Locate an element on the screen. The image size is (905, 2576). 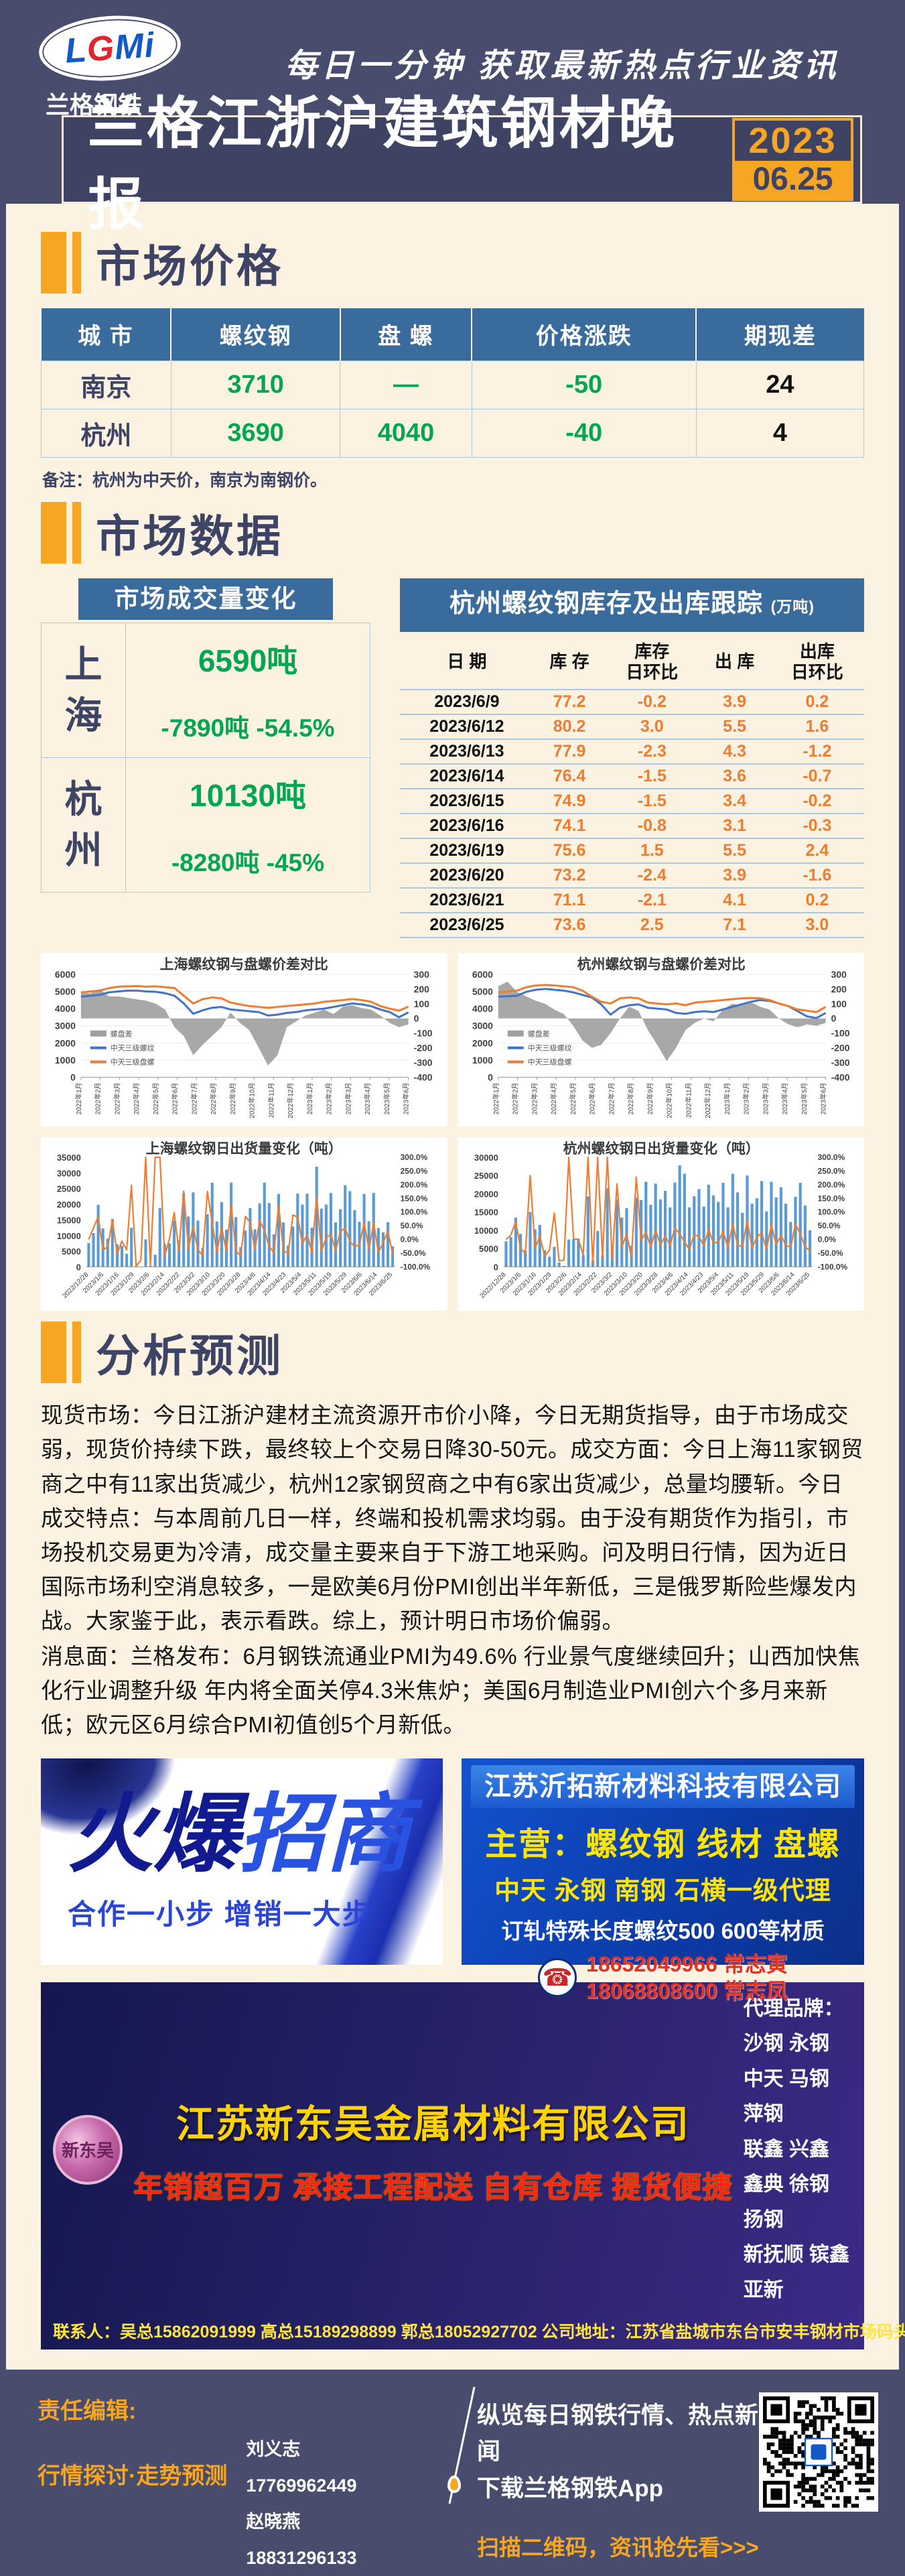
inventory-value: 73.2 is located at coordinates (569, 875).